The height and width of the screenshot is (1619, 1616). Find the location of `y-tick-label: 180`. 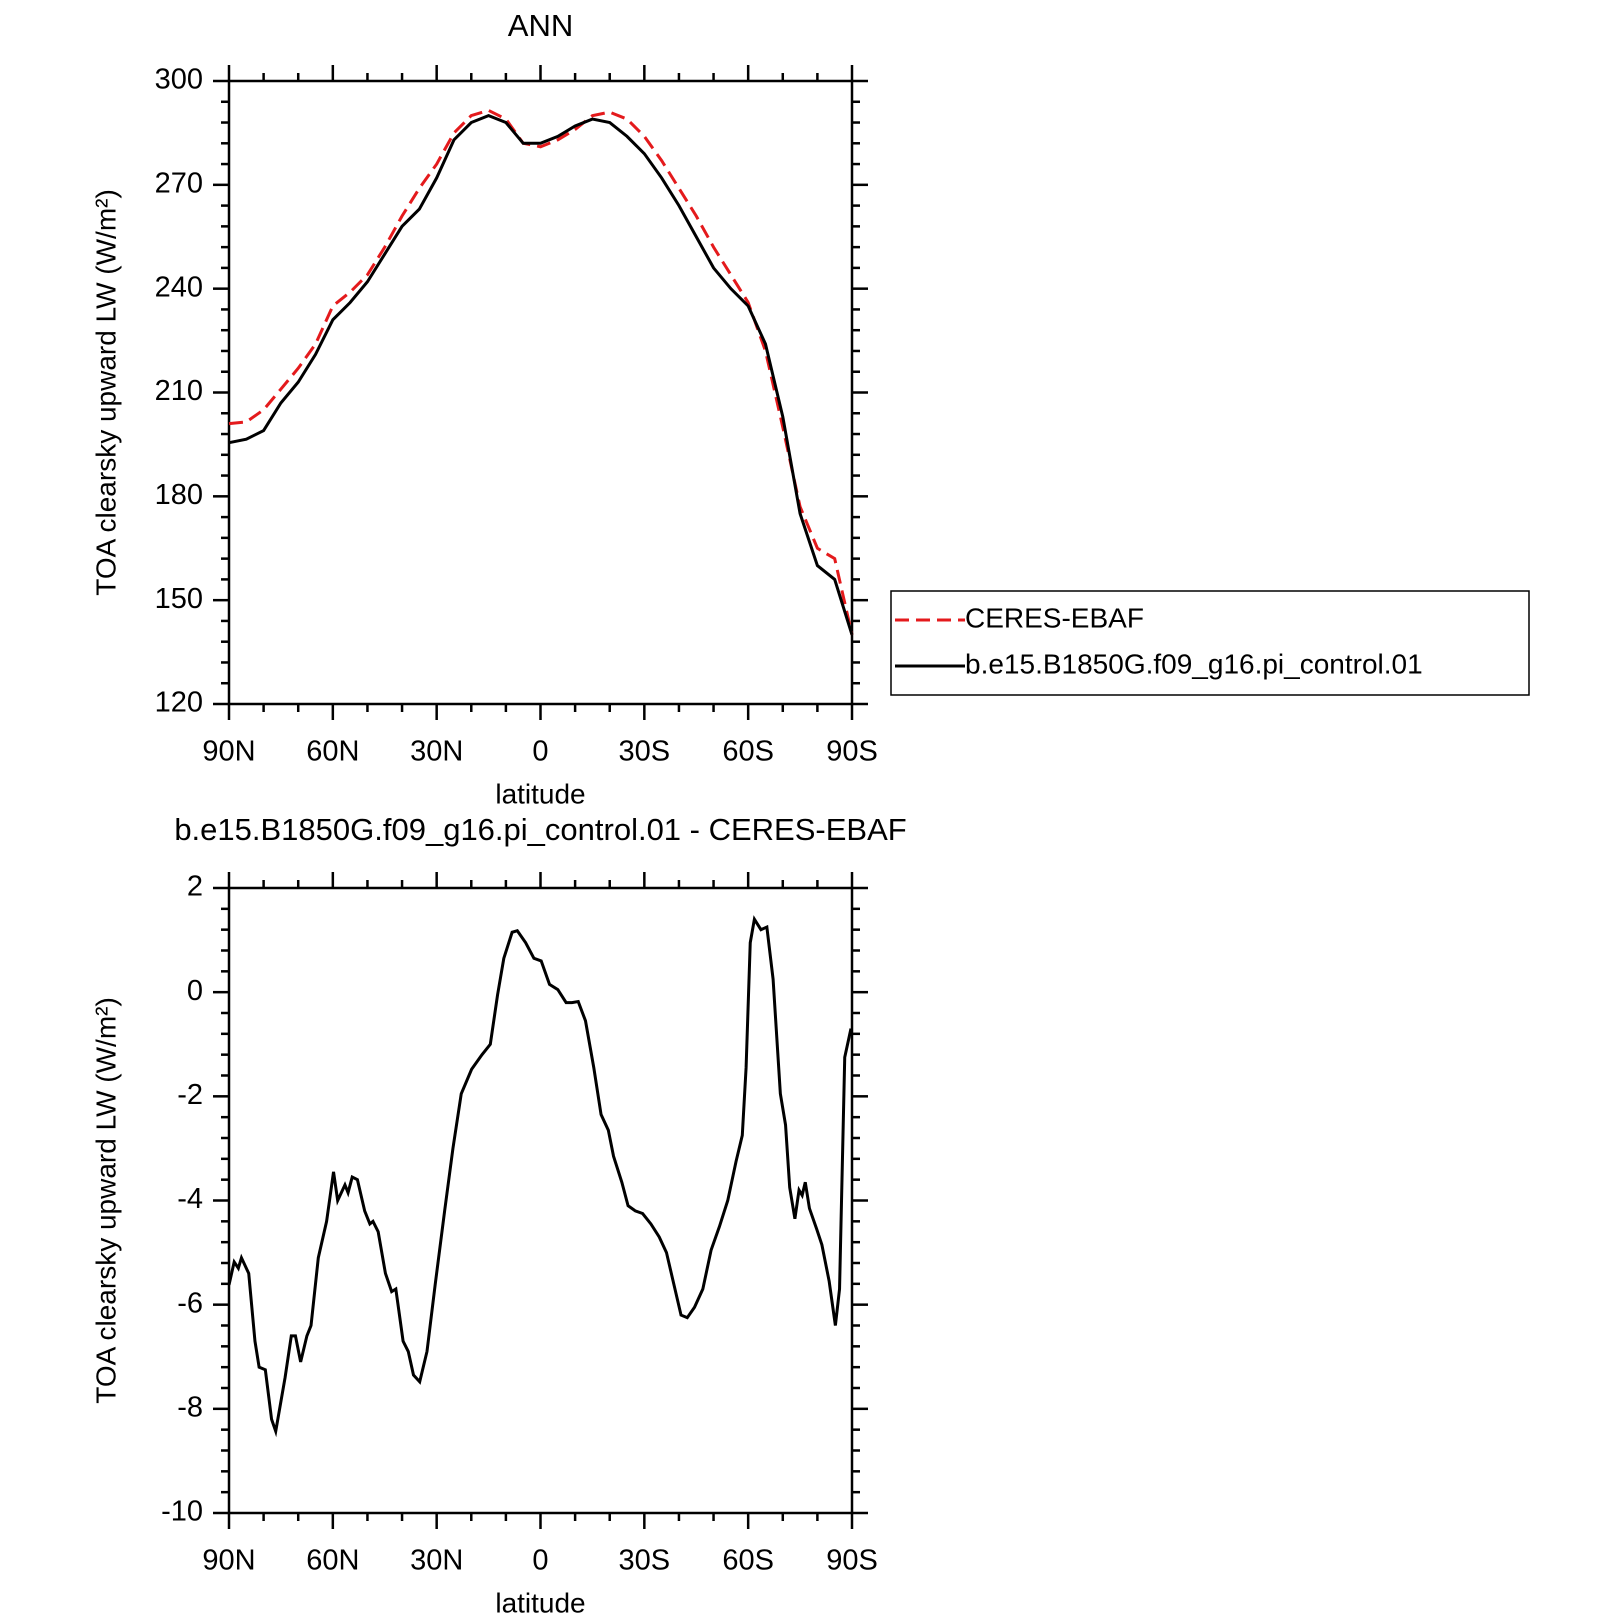

y-tick-label: 180 is located at coordinates (179, 495).